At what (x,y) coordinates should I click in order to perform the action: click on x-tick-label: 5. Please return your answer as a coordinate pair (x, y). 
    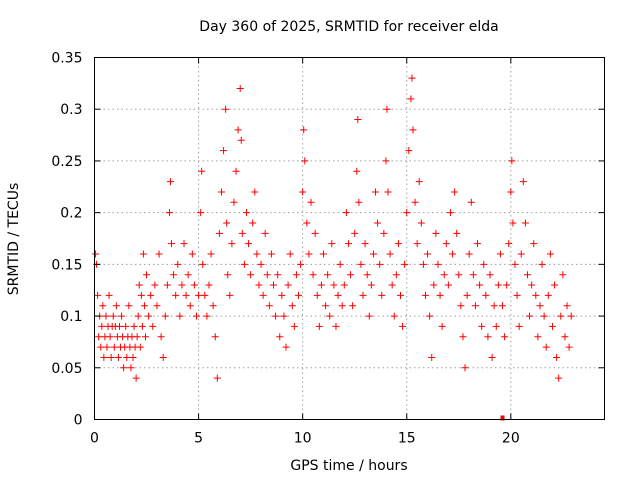
    Looking at the image, I should click on (198, 439).